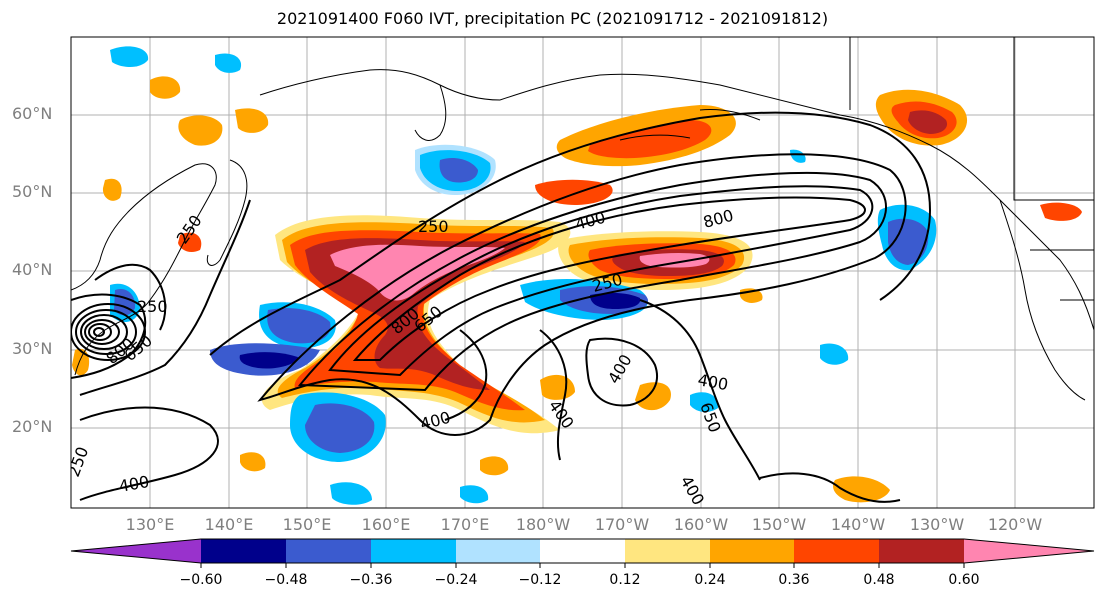 This screenshot has height=601, width=1105. I want to click on lat-label: 40°N, so click(32, 269).